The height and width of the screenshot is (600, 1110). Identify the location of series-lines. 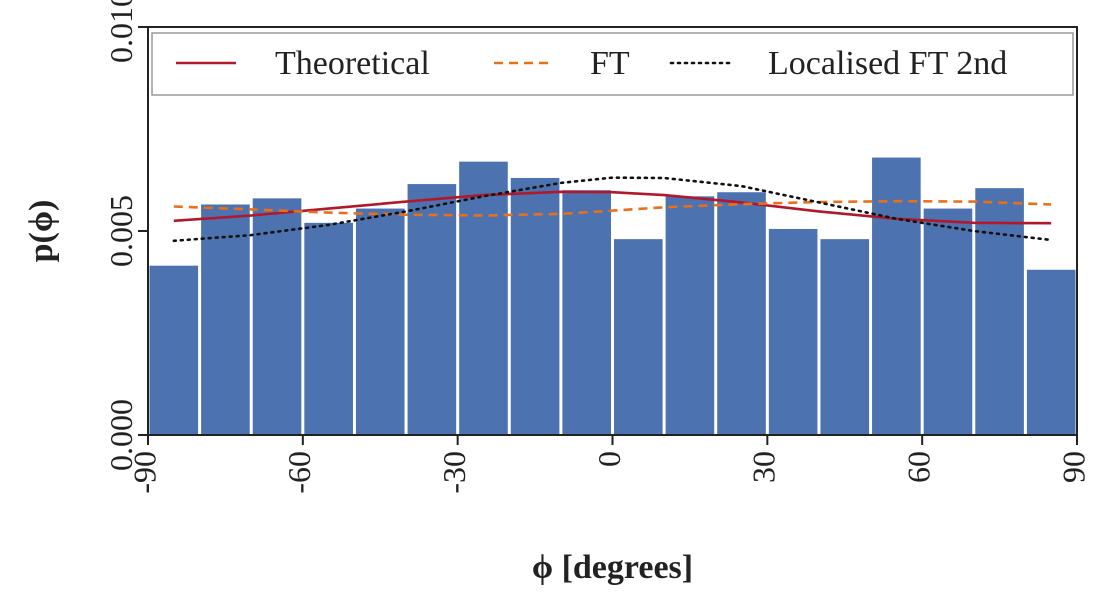
(612, 209).